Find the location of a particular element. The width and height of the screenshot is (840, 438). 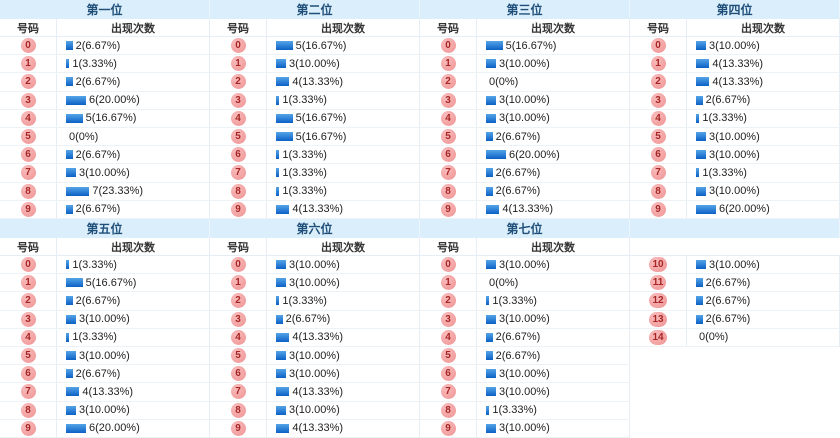

table-row: 6 6(20.00%) is located at coordinates (525, 155).